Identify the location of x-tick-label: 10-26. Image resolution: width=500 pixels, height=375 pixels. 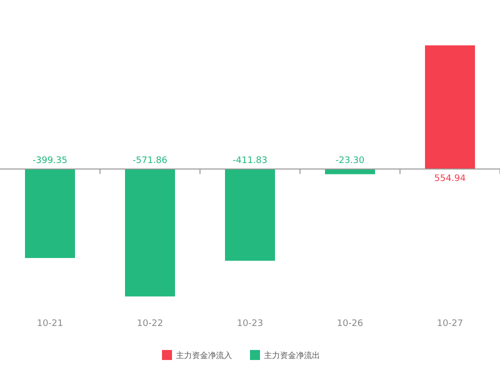
(350, 324).